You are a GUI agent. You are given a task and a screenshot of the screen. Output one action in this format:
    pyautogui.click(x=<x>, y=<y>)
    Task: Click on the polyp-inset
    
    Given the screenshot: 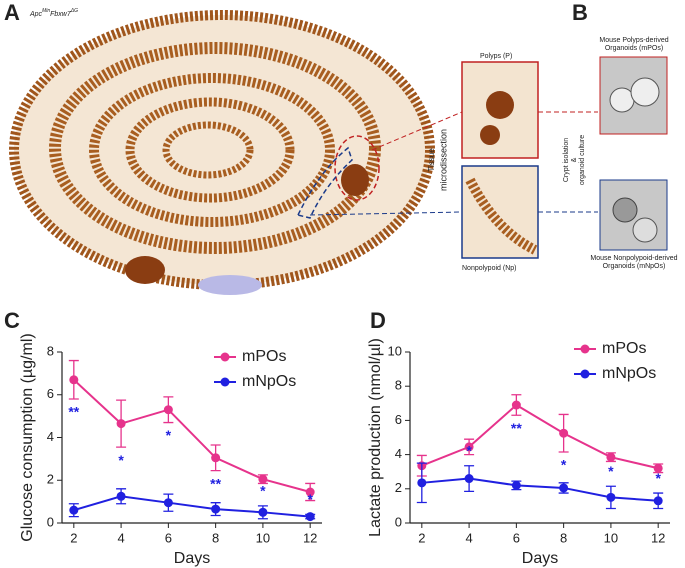 What is the action you would take?
    pyautogui.click(x=500, y=110)
    